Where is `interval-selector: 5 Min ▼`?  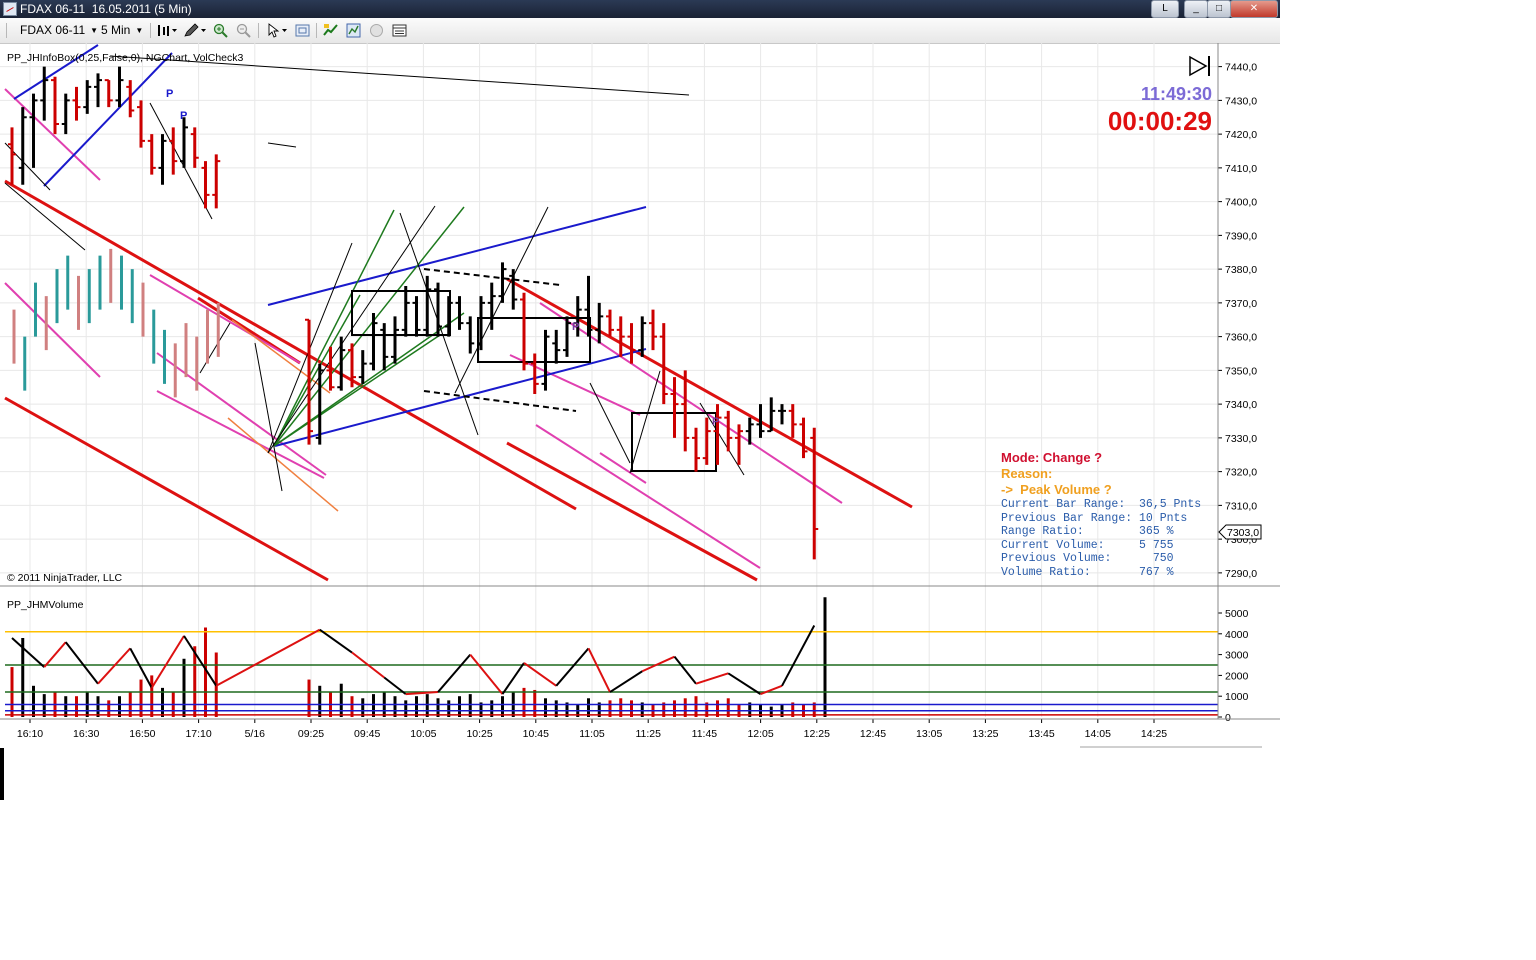 interval-selector: 5 Min ▼ is located at coordinates (122, 30).